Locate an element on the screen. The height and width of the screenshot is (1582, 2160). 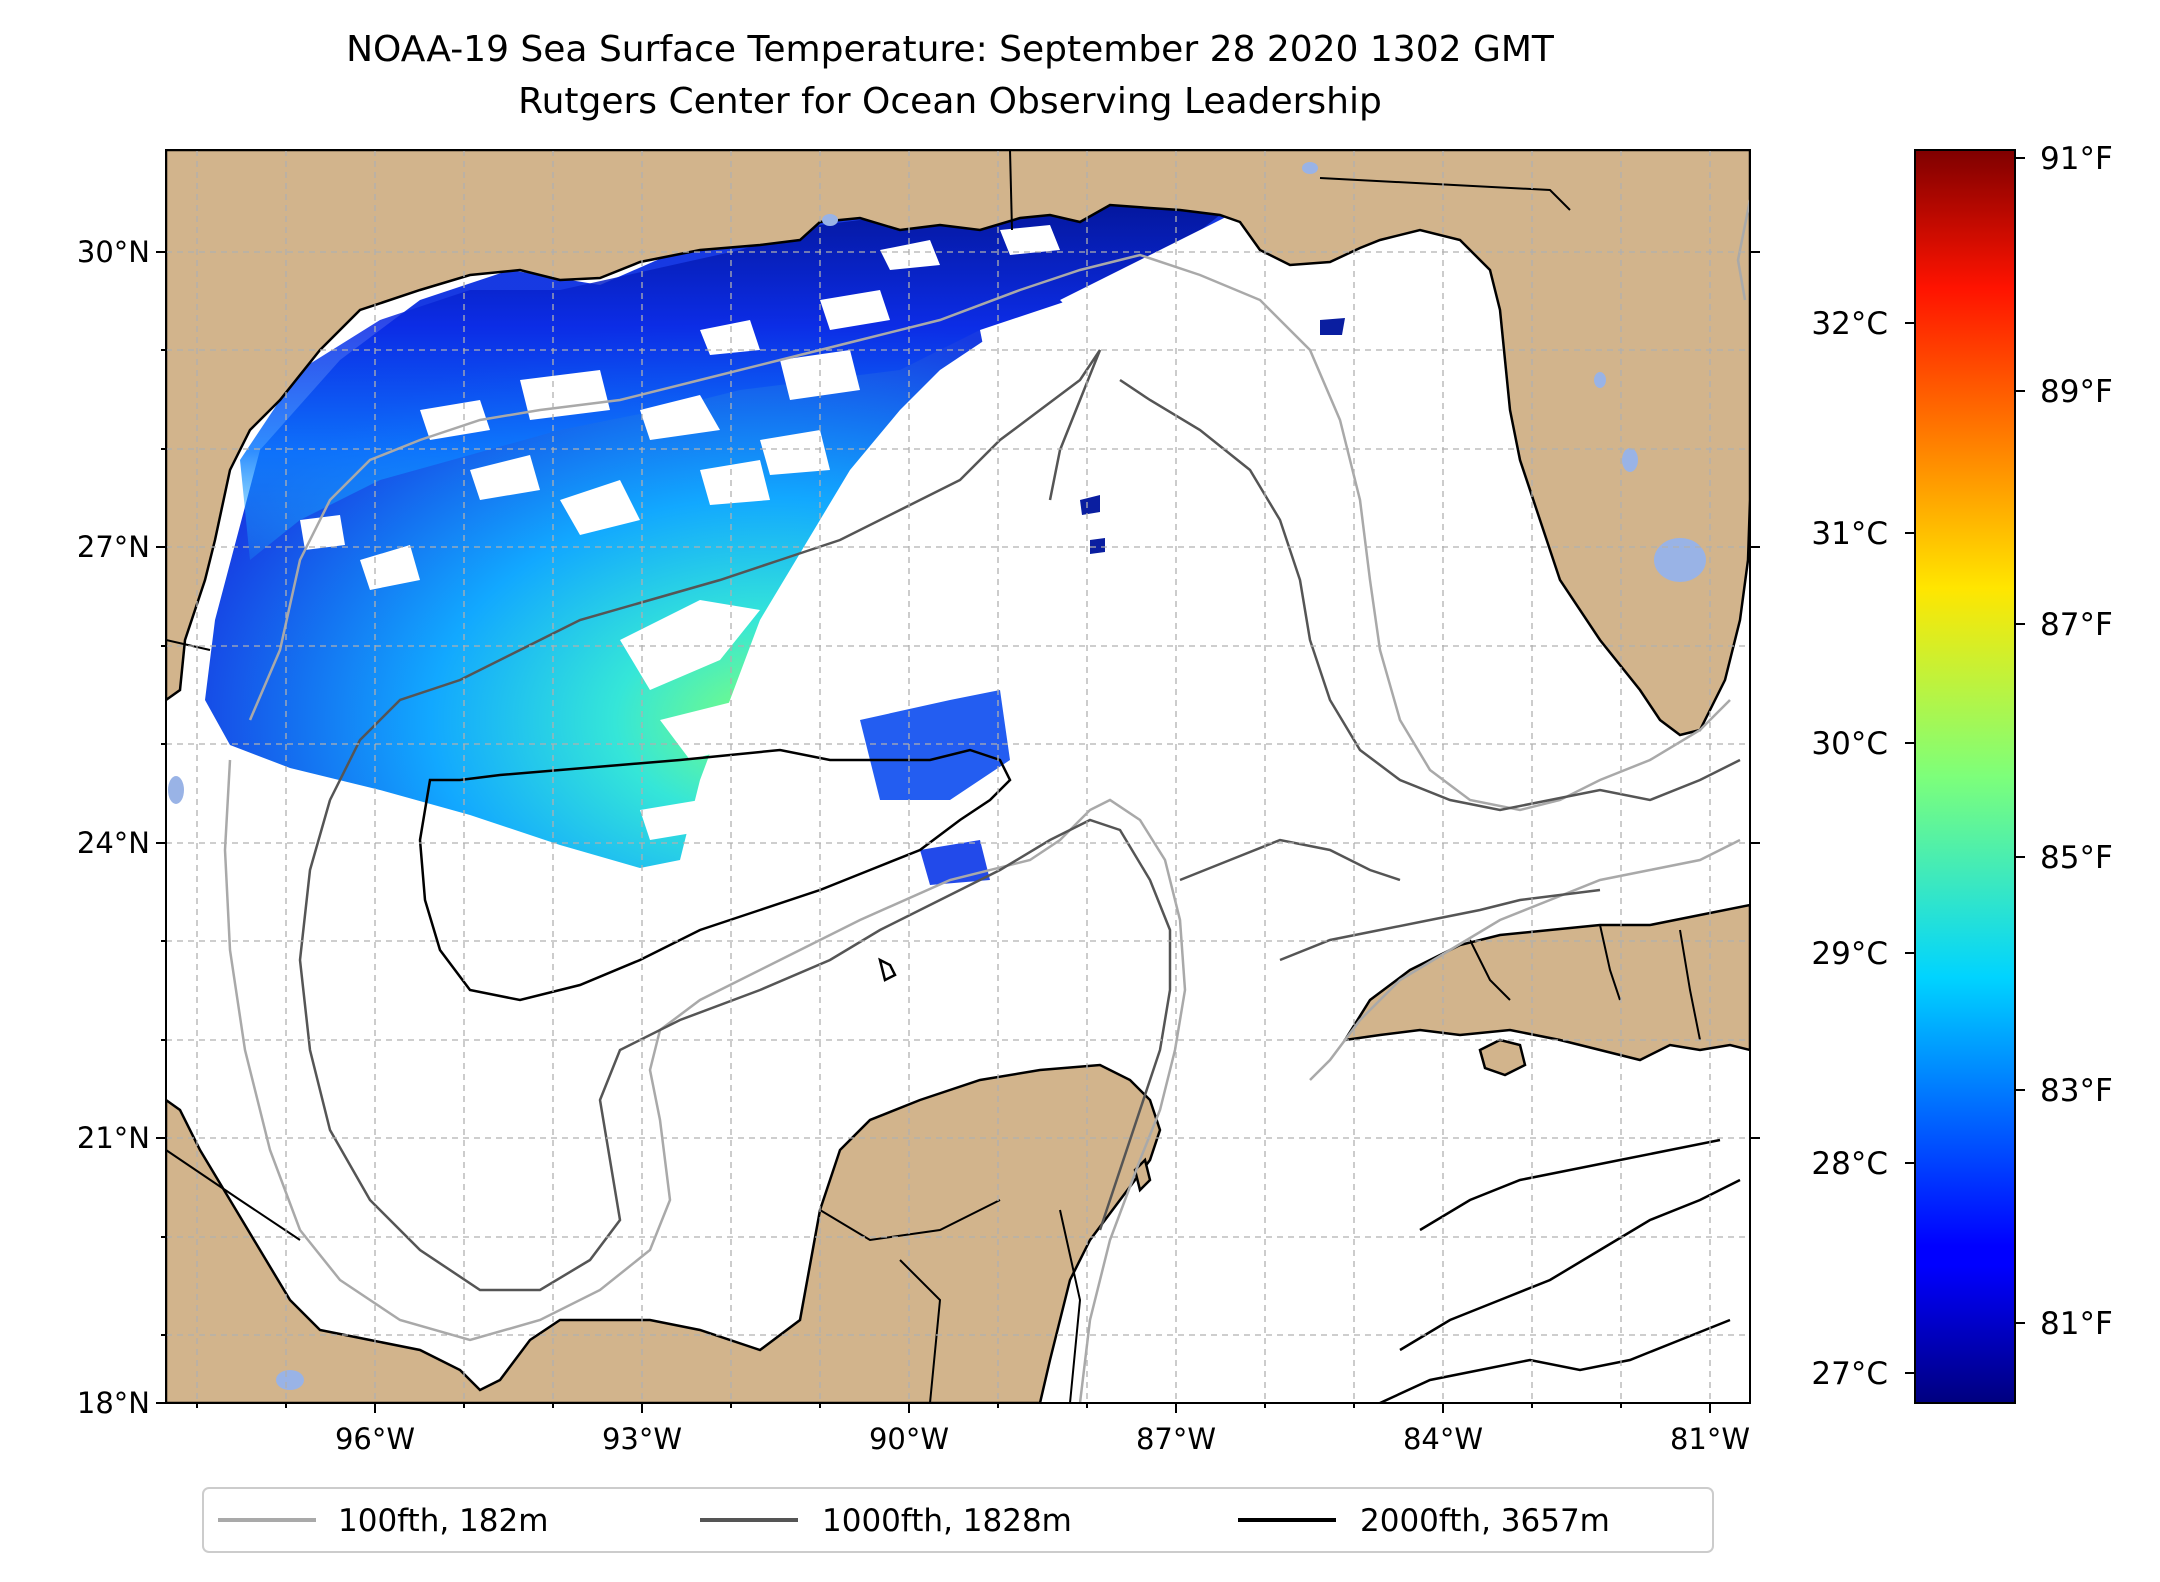
lon-tick-marks is located at coordinates (953, 1408).